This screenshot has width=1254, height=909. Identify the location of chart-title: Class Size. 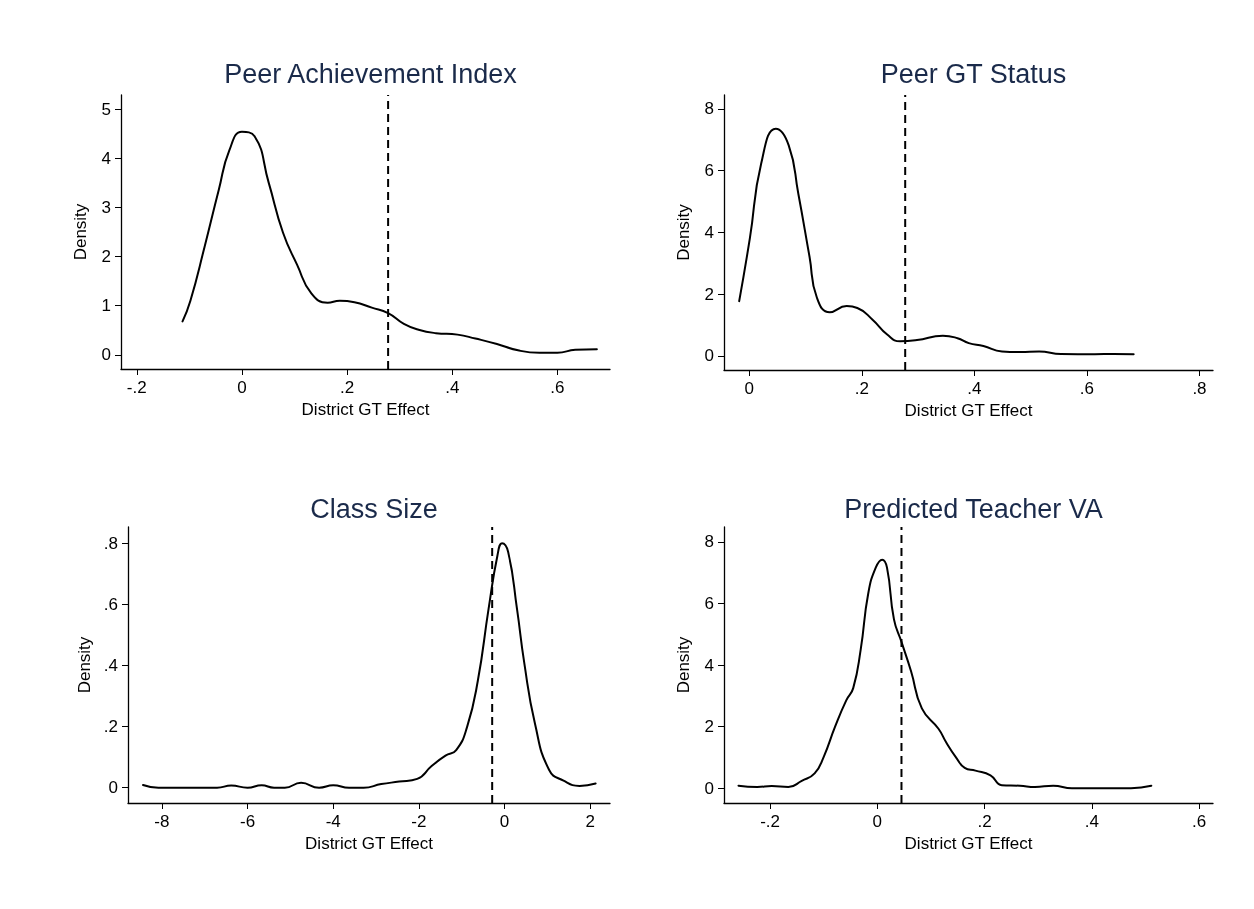
(374, 508).